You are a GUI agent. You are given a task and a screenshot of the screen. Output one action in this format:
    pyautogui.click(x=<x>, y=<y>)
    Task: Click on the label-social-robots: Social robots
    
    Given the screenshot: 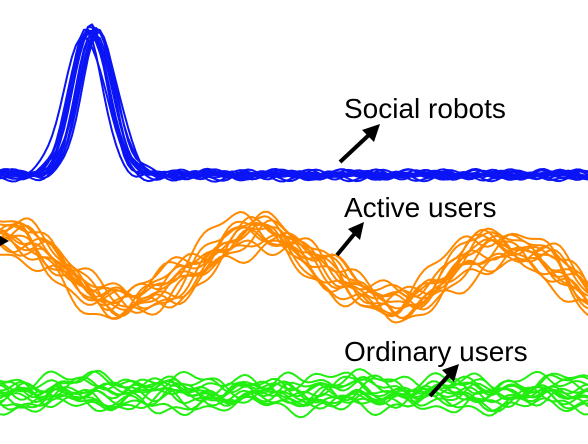 What is the action you would take?
    pyautogui.click(x=425, y=108)
    